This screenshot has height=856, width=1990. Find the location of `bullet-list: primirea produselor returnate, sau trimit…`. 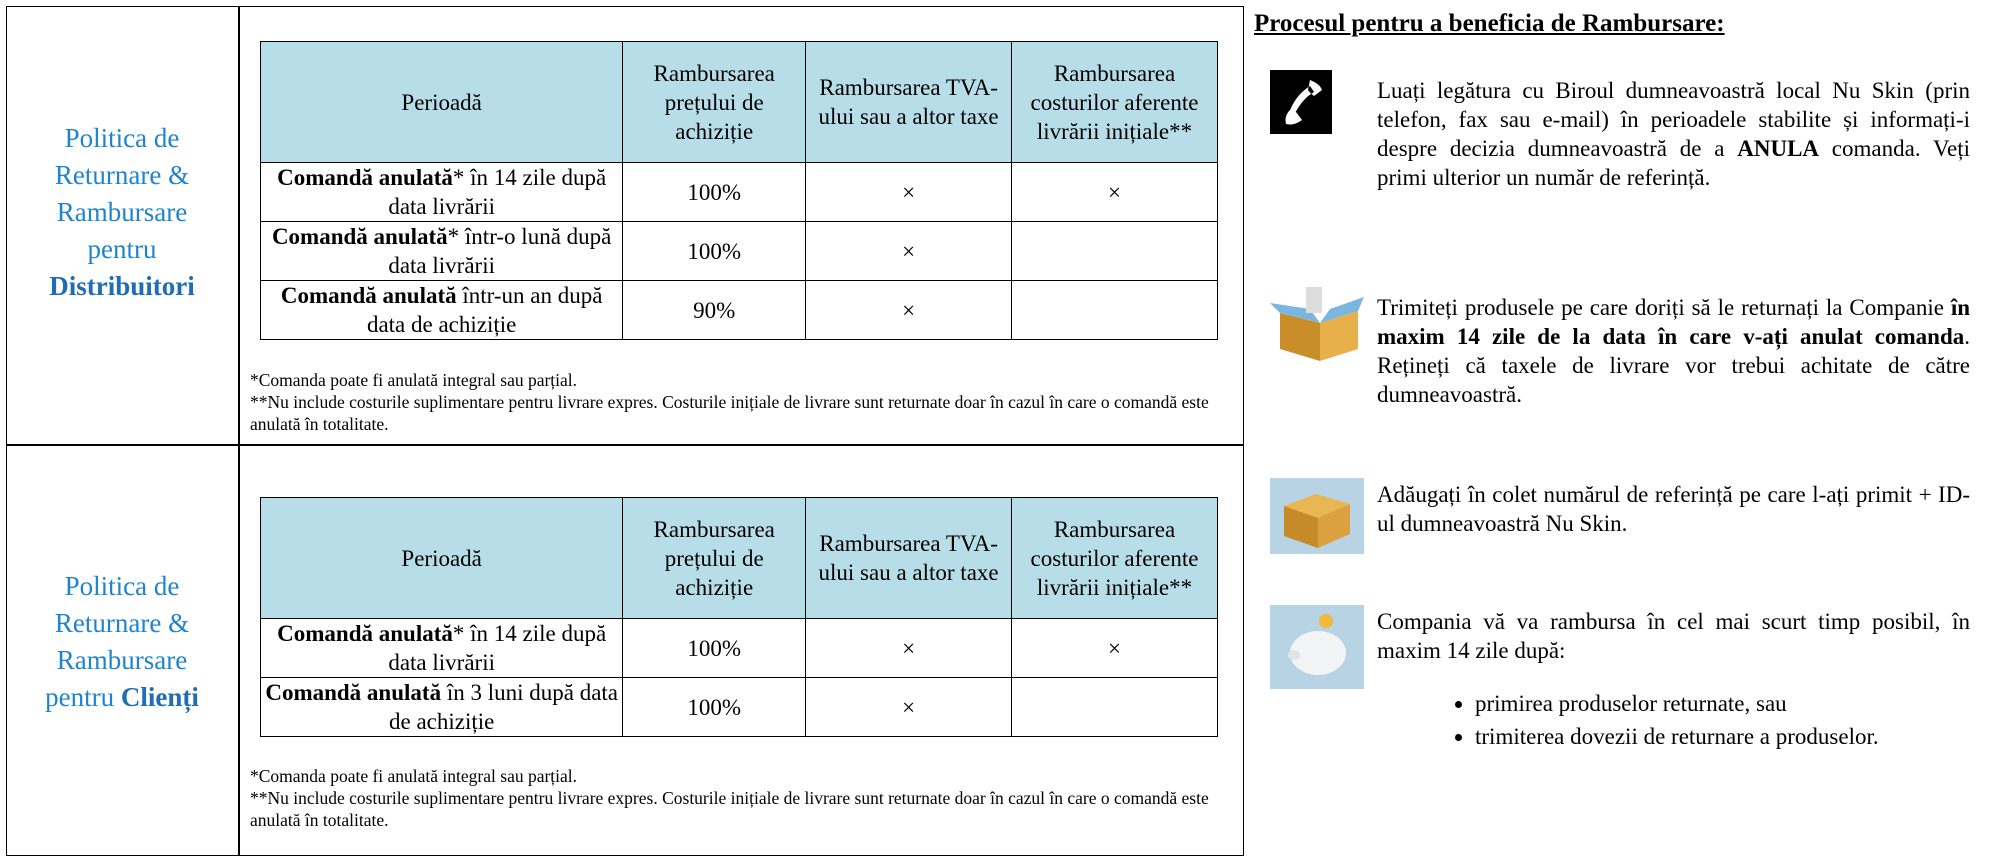

bullet-list: primirea produselor returnate, sau trimit… is located at coordinates (1673, 720).